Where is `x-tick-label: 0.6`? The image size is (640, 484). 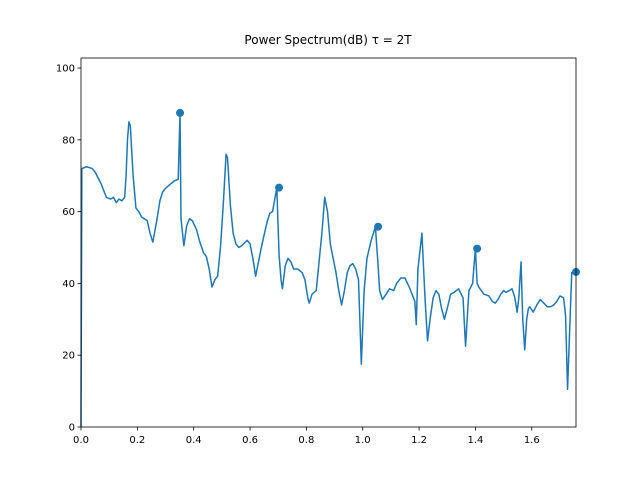
x-tick-label: 0.6 is located at coordinates (250, 440).